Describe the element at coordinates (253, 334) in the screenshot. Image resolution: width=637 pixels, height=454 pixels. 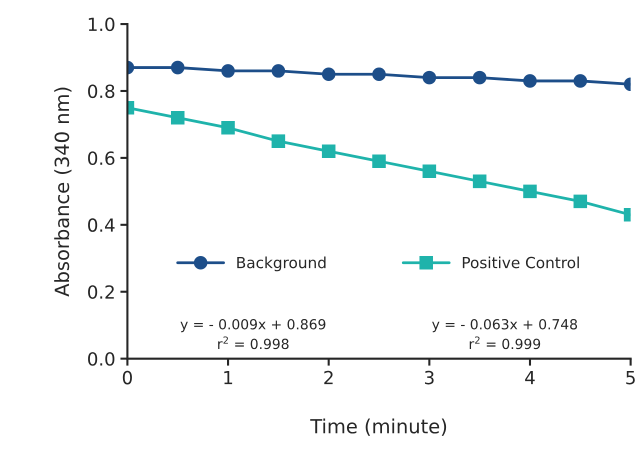
I see `annotation: y = - 0.009x + 0.869 r$^{2}$ = 0.998` at that location.